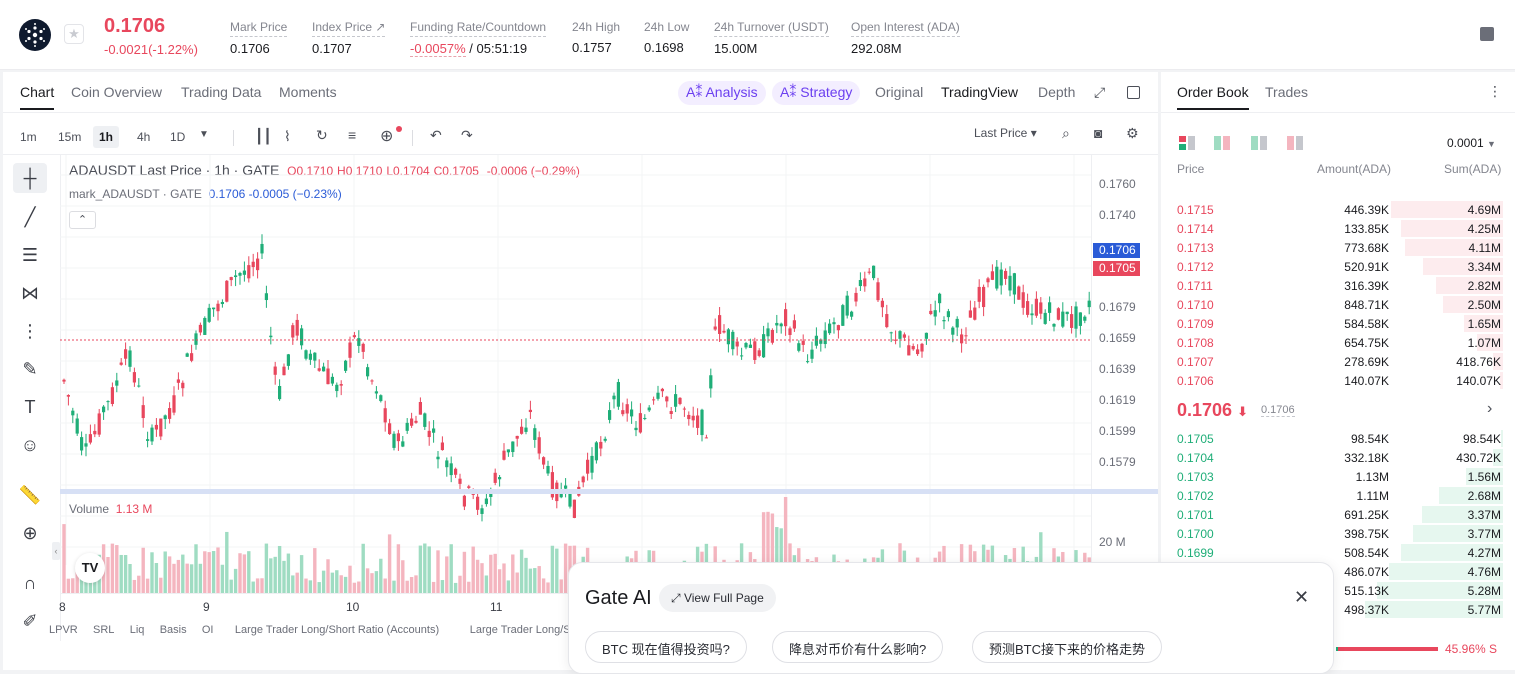  I want to click on suggestion-button: 预测BTC接下来的价格走势, so click(1067, 647).